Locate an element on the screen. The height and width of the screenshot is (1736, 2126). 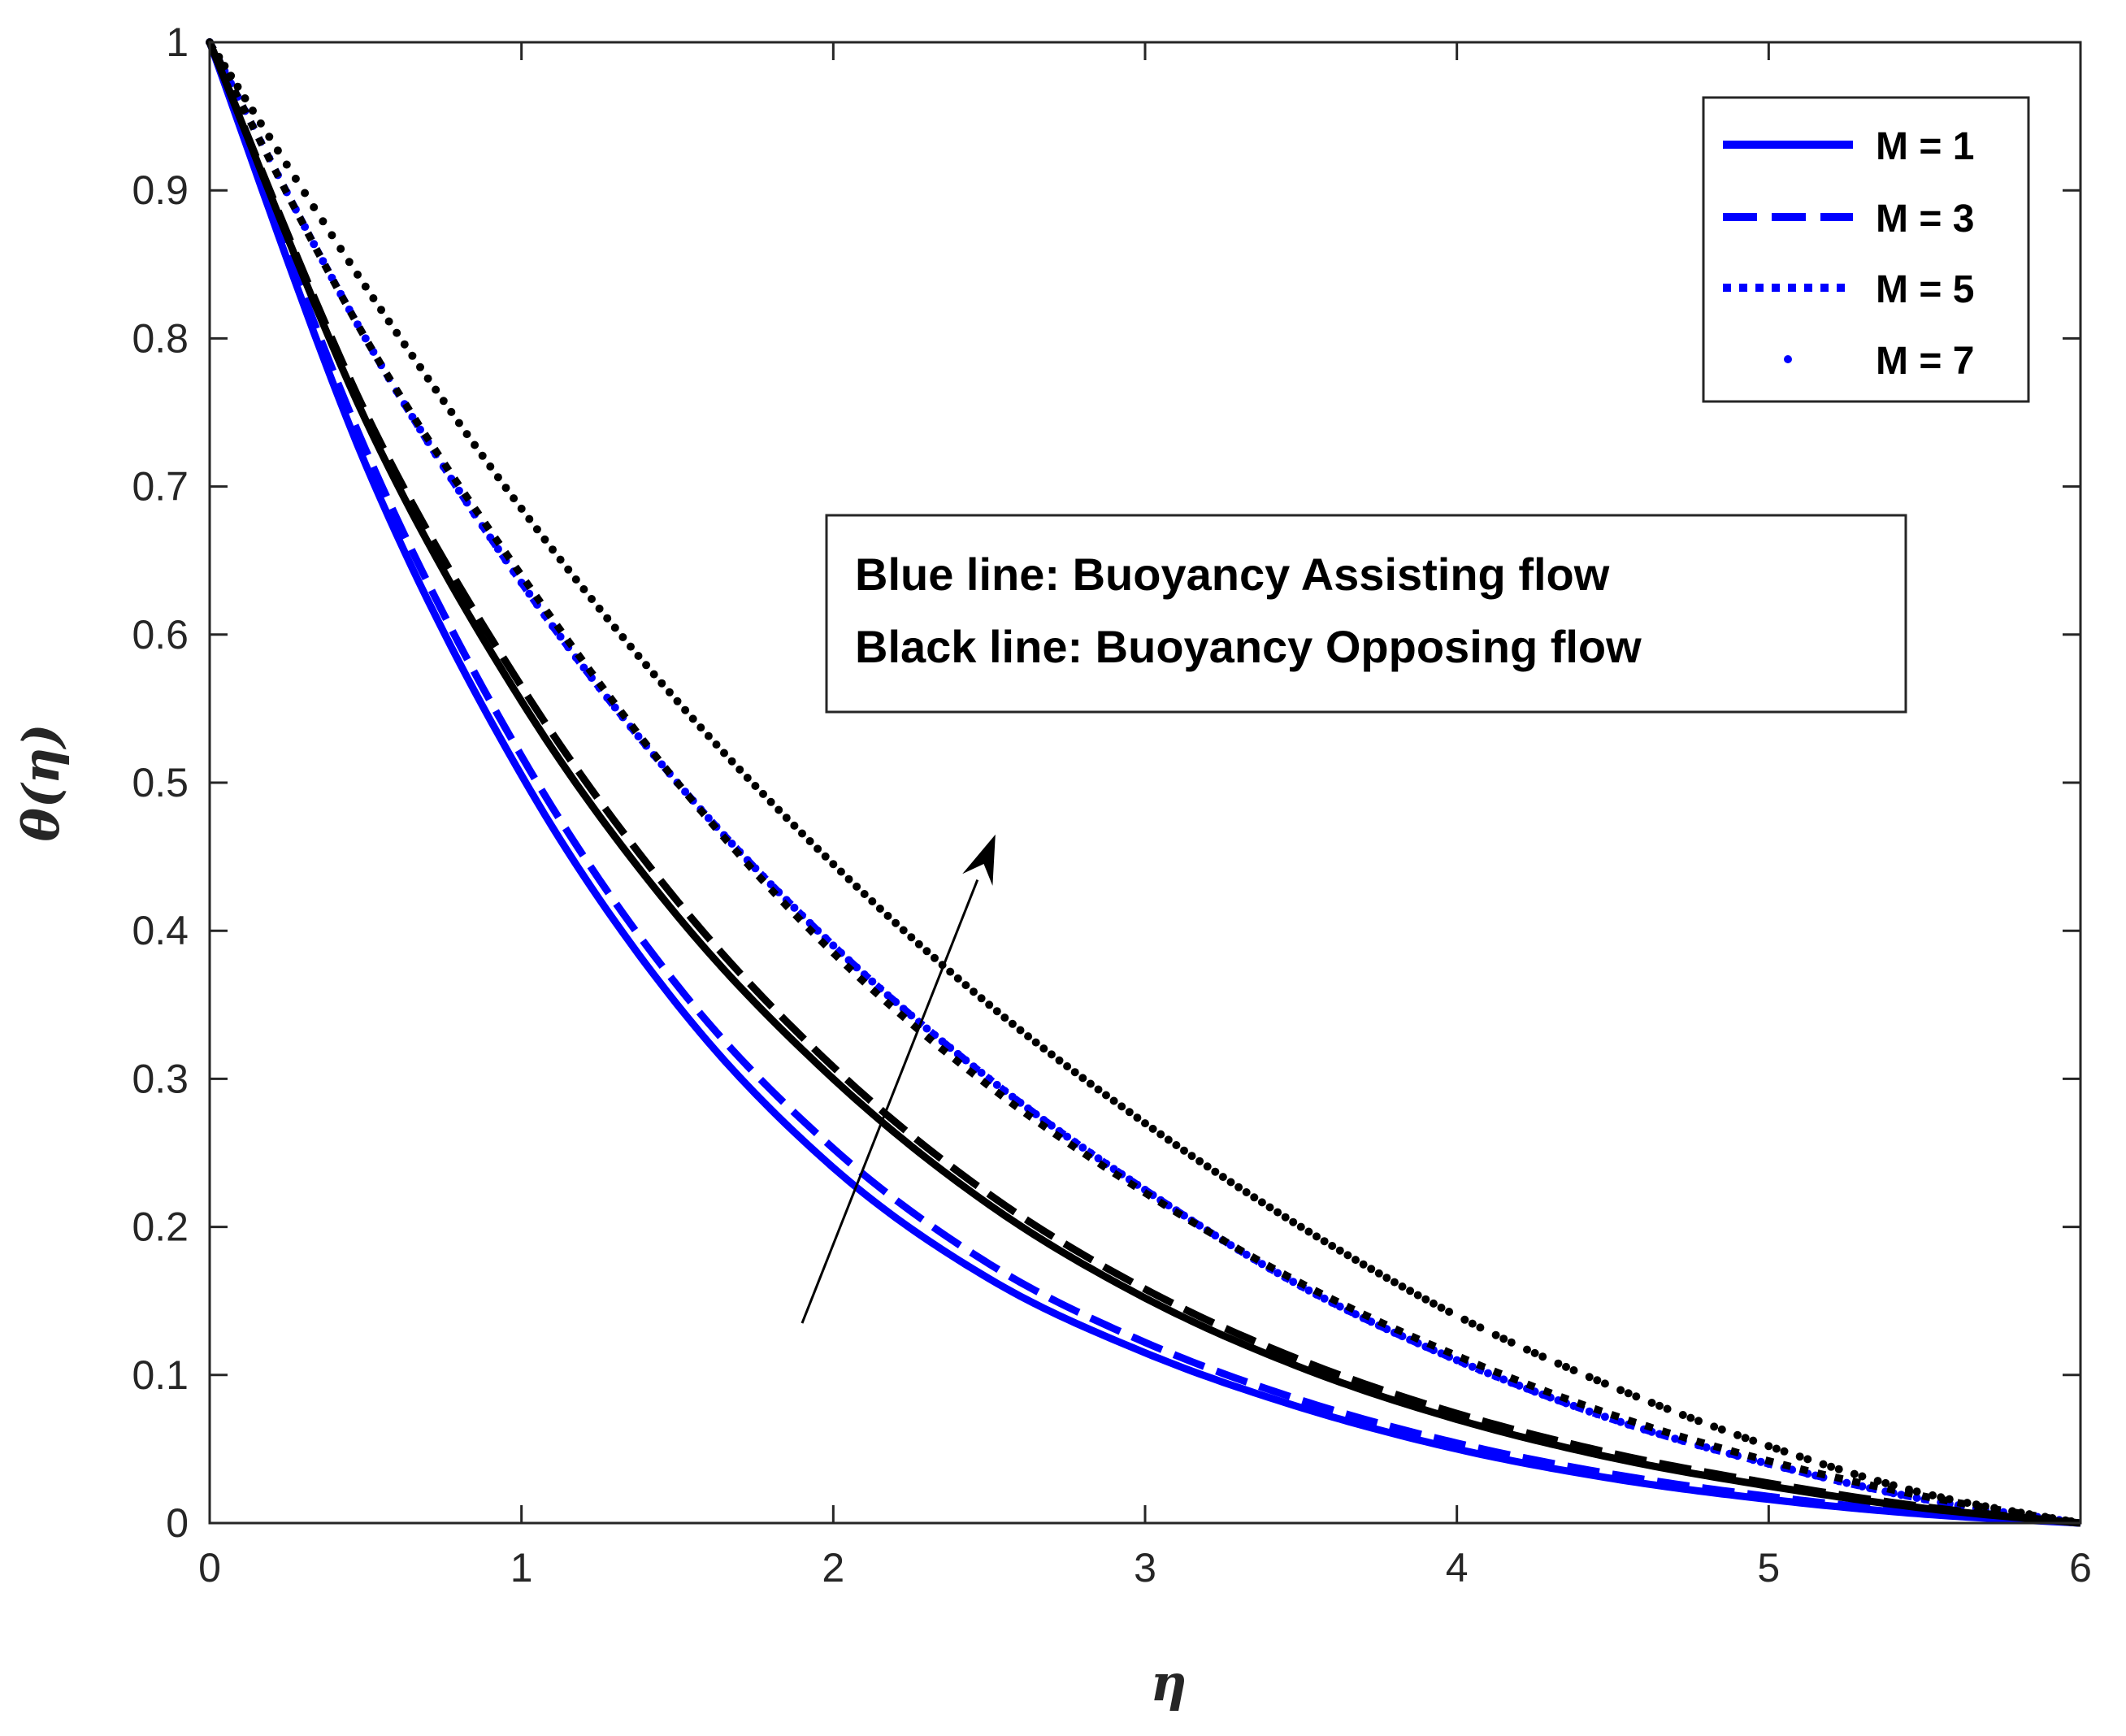
y-tick-label: 0 is located at coordinates (177, 1523).